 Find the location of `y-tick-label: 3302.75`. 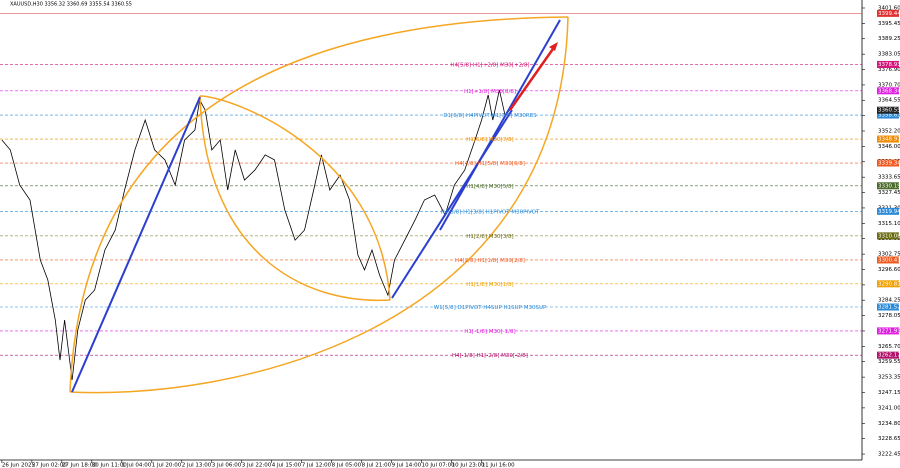

y-tick-label: 3302.75 is located at coordinates (889, 255).